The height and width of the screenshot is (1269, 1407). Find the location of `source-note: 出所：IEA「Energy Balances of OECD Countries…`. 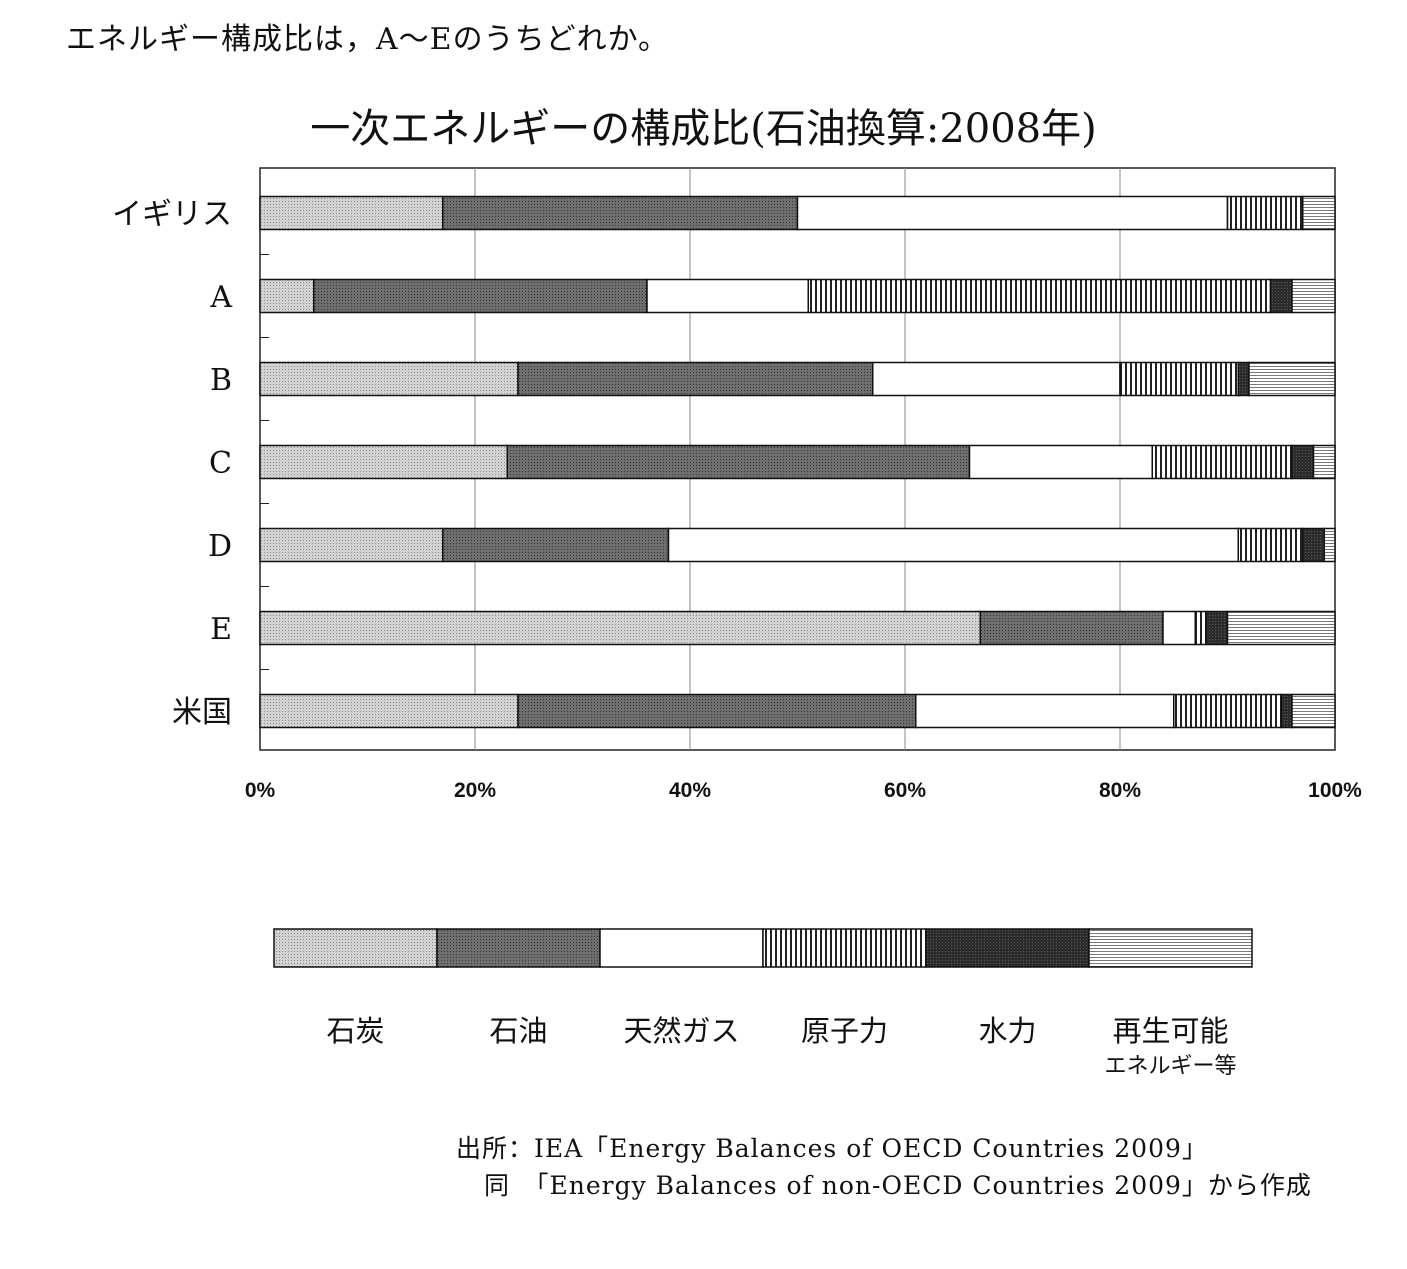

source-note: 出所：IEA「Energy Balances of OECD Countries… is located at coordinates (884, 1167).